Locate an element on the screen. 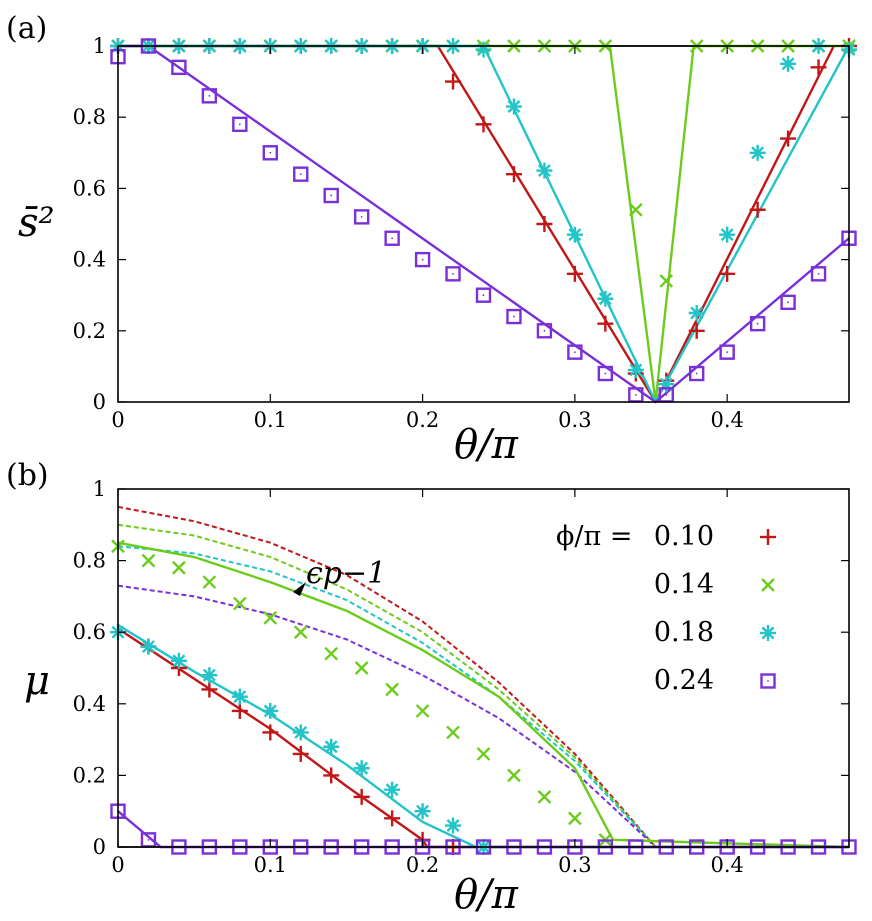  legend-label-018: 0.18 is located at coordinates (684, 632).